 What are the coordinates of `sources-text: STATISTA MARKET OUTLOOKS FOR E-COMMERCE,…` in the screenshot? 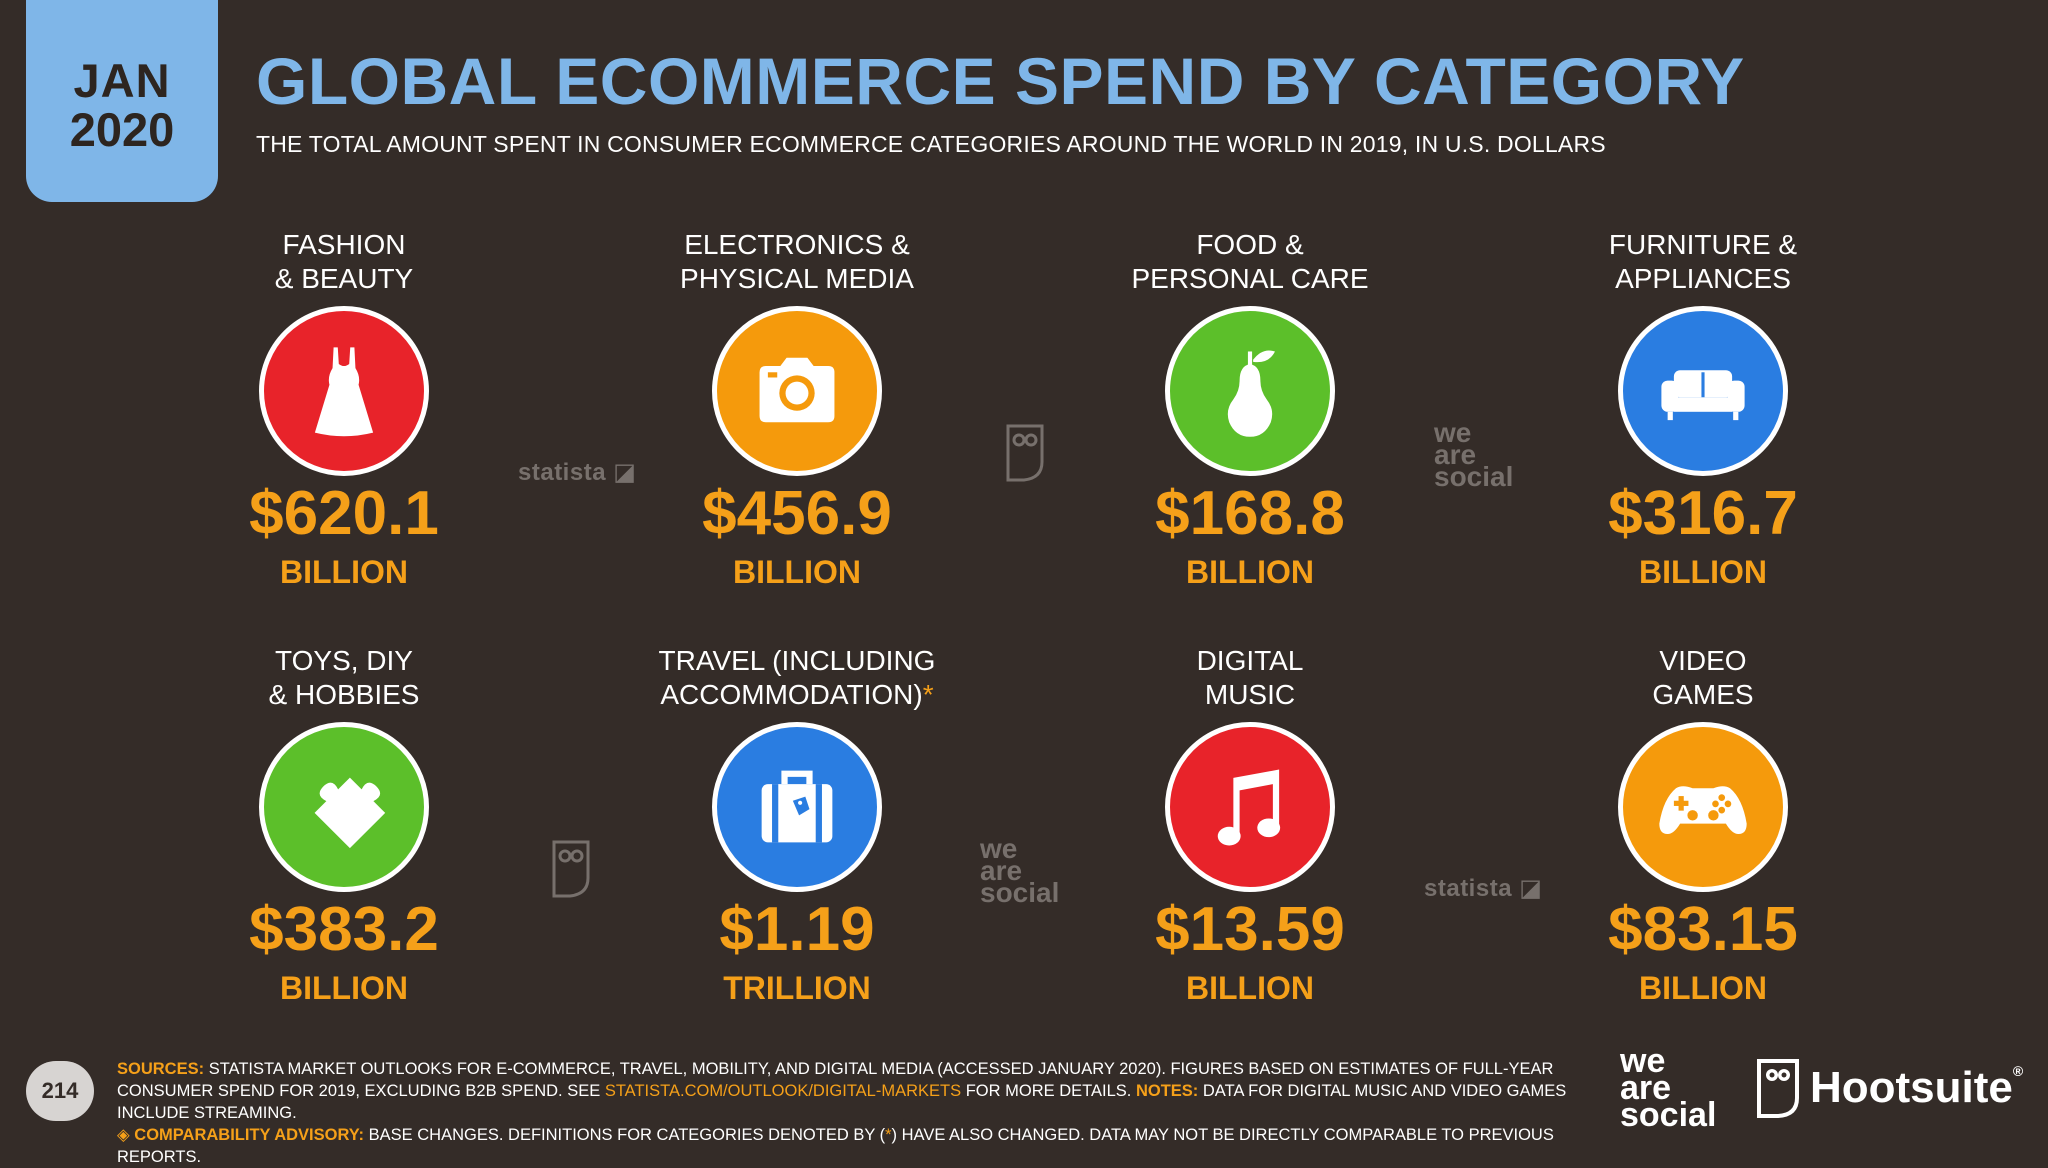 It's located at (835, 1080).